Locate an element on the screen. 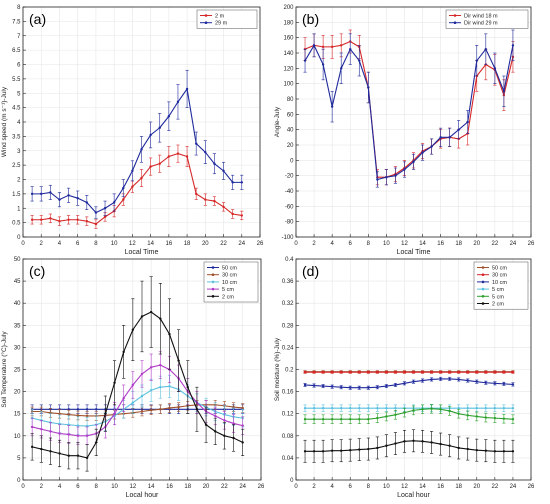 Image resolution: width=550 pixels, height=504 pixels. y-tick-label: 0.4 is located at coordinates (289, 260).